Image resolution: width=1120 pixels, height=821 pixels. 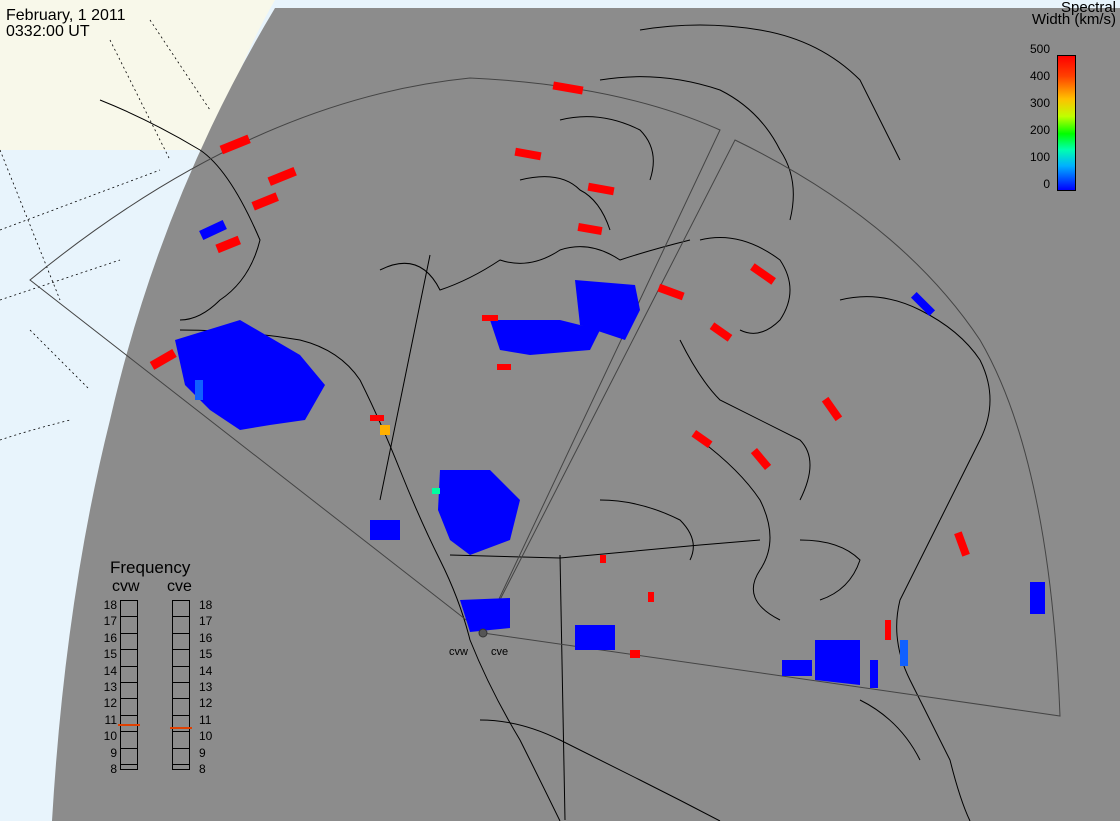 What do you see at coordinates (1040, 49) in the screenshot?
I see `colorbar-tick: 500` at bounding box center [1040, 49].